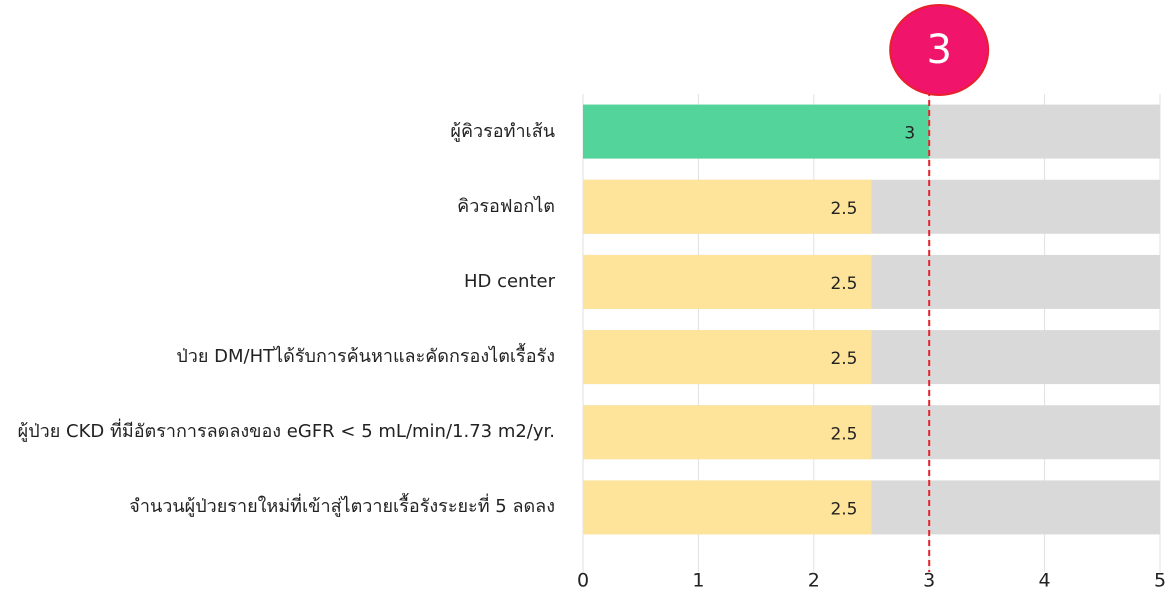  Describe the element at coordinates (698, 580) in the screenshot. I see `x-tick-label: 1` at that location.